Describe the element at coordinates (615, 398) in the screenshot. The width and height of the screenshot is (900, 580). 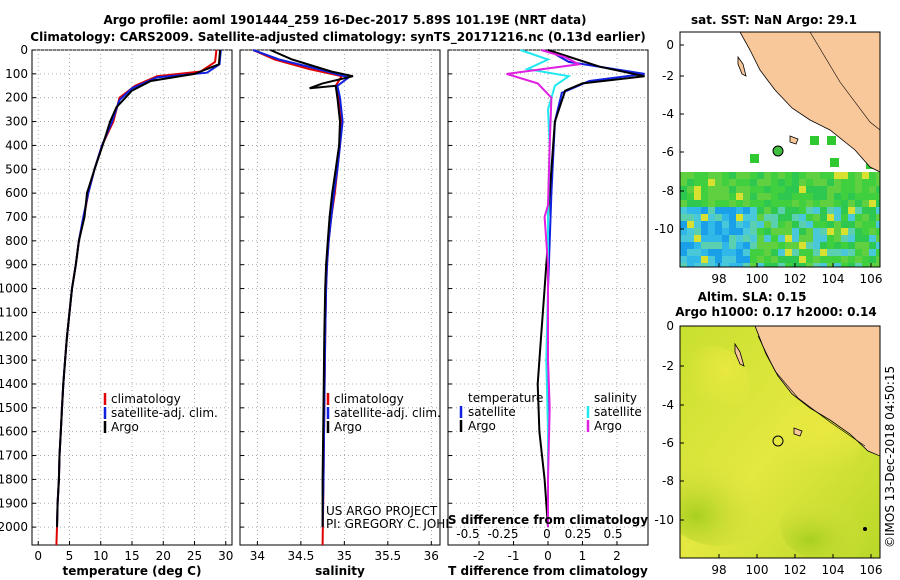
I see `legend-salinity-title: salinity` at that location.